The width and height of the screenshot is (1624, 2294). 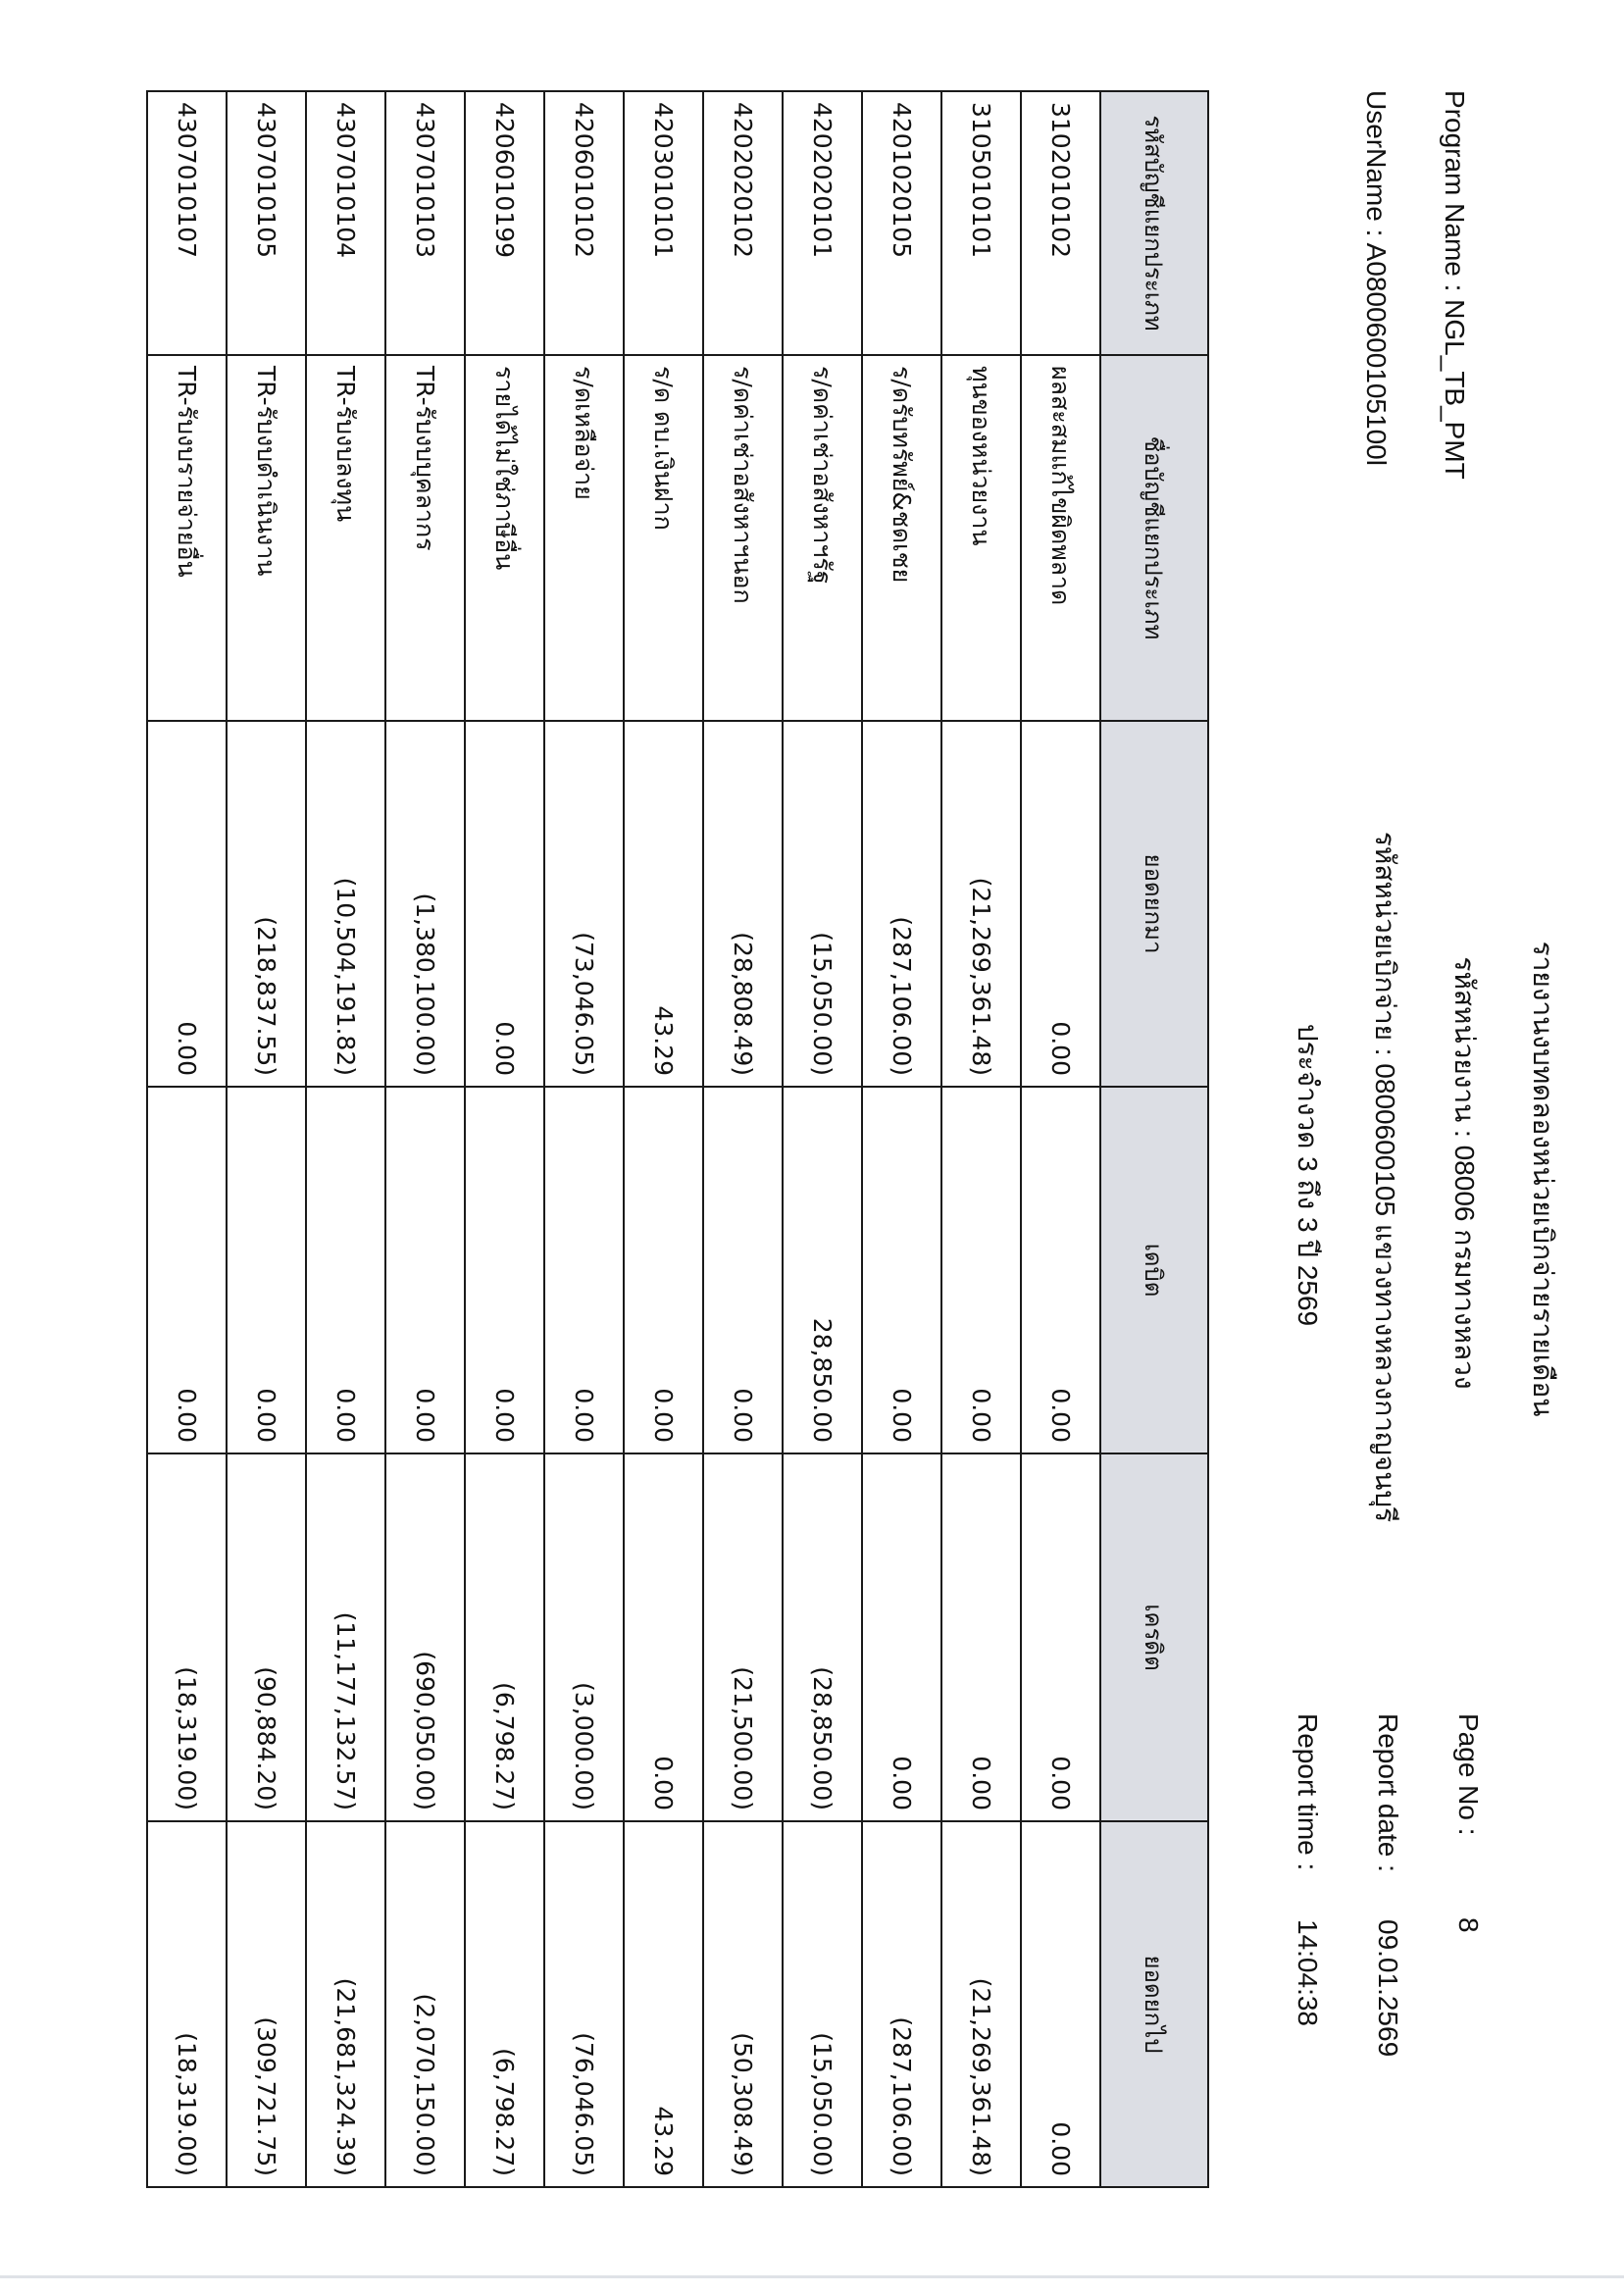 I want to click on col-header-account-name: ชื่อบัญชีแยกประเภท, so click(x=1154, y=538).